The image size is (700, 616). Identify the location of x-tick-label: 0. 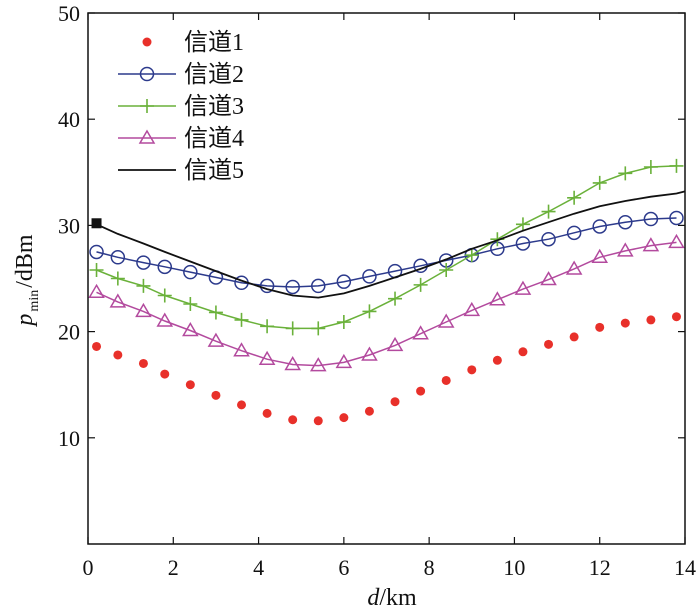
(88, 567).